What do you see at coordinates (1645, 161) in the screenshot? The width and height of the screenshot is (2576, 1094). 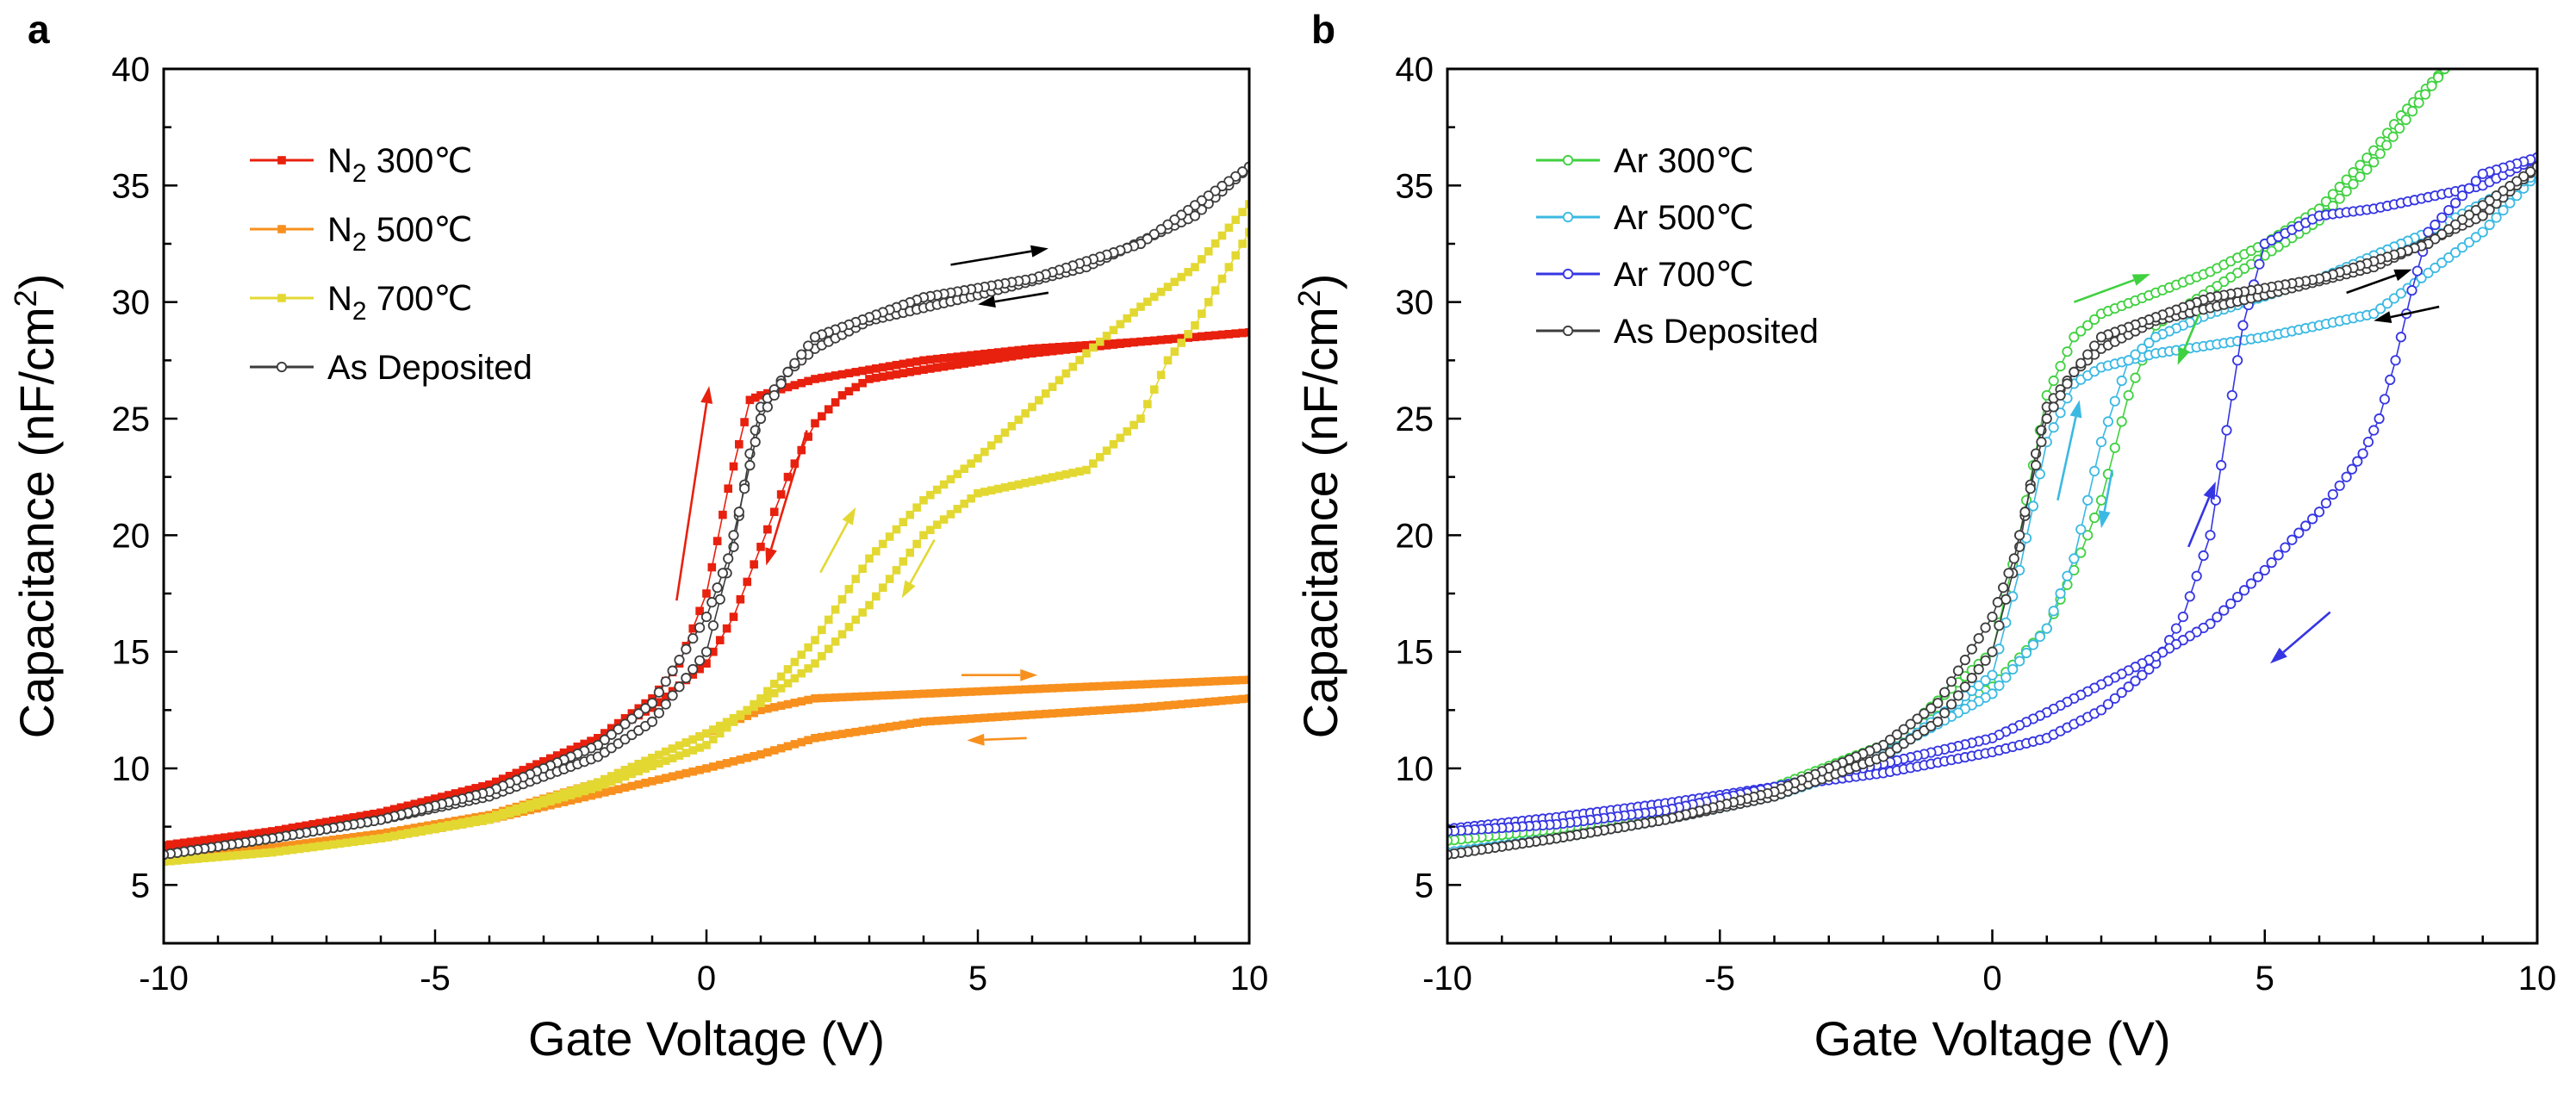 I see `legend-item: Ar 300℃` at bounding box center [1645, 161].